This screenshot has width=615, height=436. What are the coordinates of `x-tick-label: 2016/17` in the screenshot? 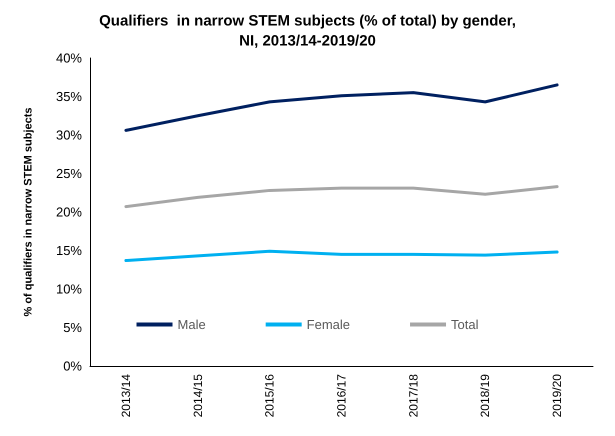 It's located at (341, 396).